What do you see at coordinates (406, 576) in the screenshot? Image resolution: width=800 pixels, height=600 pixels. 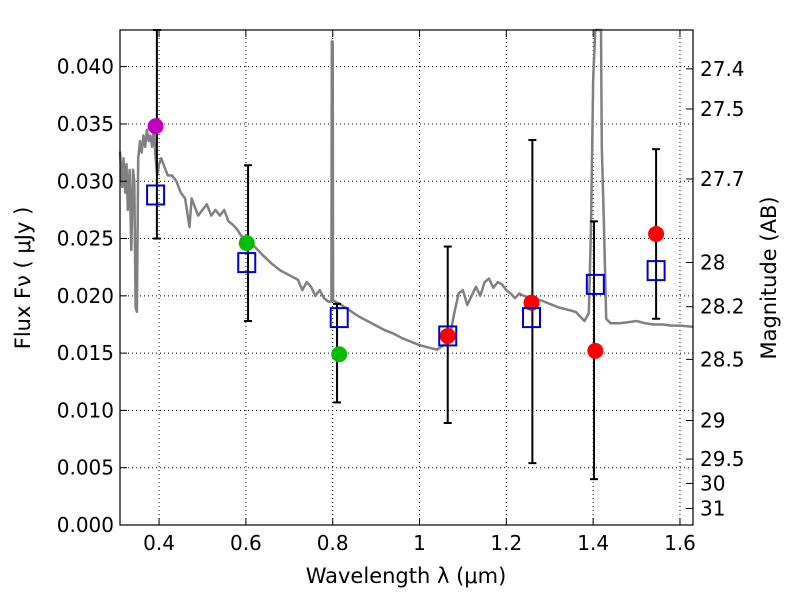 I see `x-axis-title: Wavelength λ (μm)` at bounding box center [406, 576].